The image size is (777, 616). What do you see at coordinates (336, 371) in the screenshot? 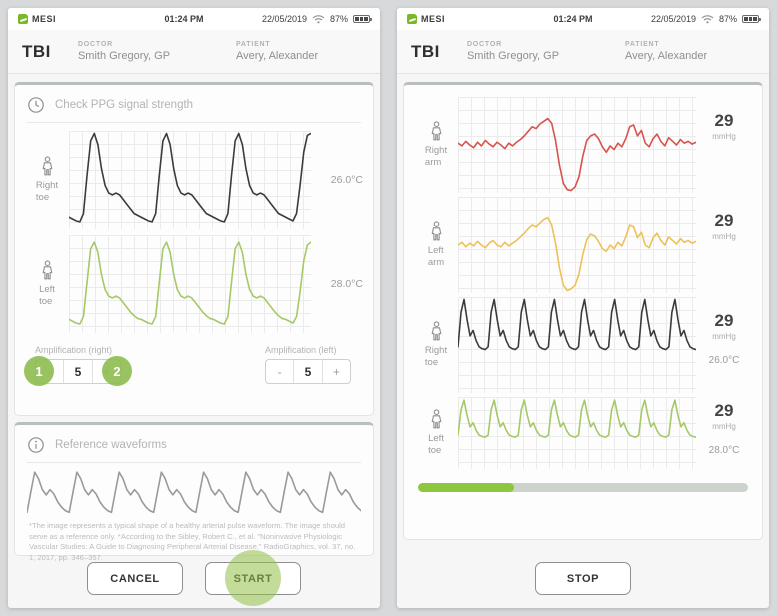
I see `amplification-left-plus-button: +` at bounding box center [336, 371].